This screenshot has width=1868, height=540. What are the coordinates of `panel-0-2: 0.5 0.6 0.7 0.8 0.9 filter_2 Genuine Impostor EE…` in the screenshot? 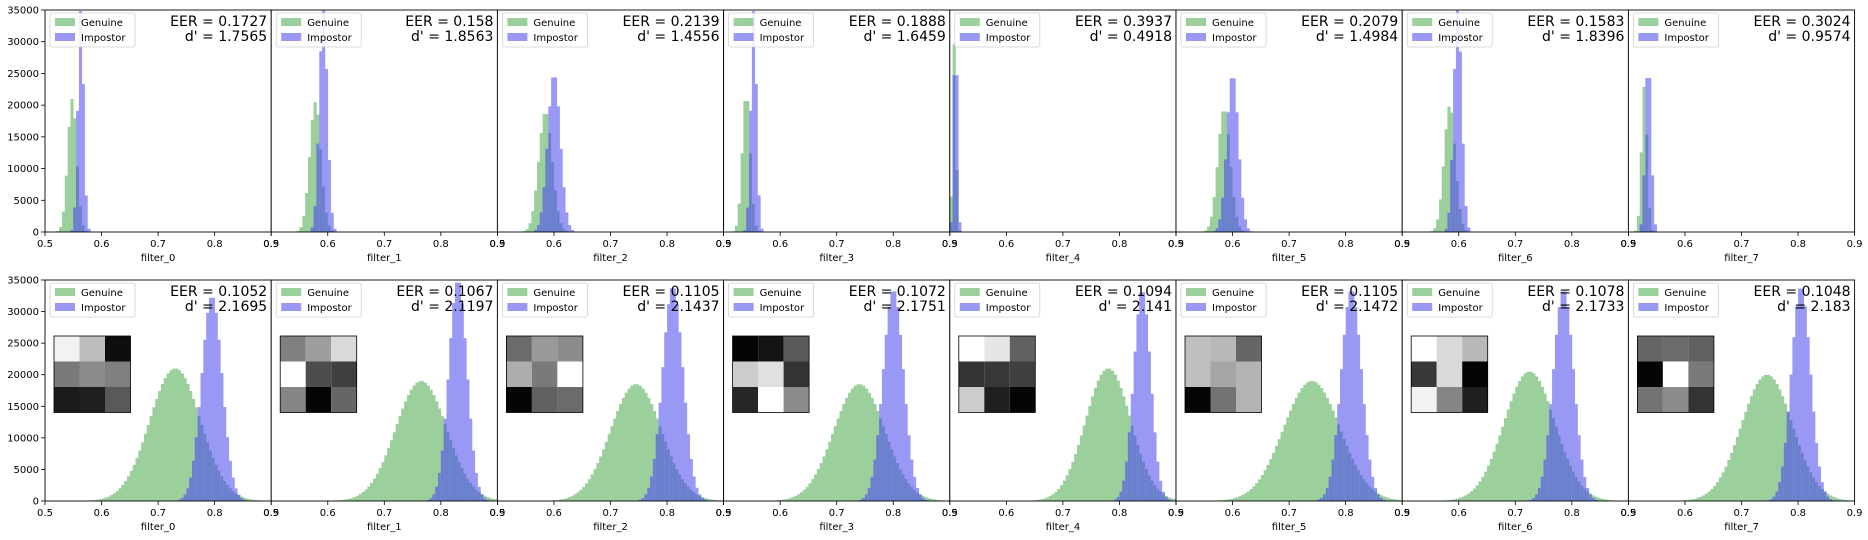 It's located at (610, 136).